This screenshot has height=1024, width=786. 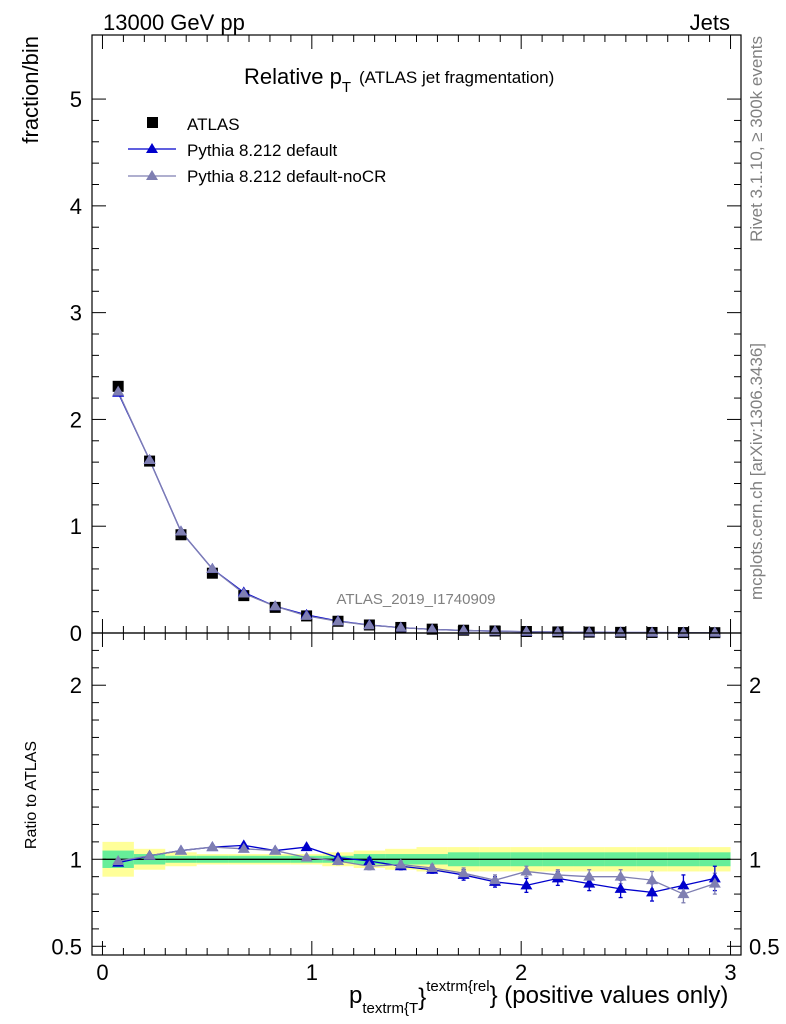 What do you see at coordinates (346, 87) in the screenshot?
I see `main-title-sub: T` at bounding box center [346, 87].